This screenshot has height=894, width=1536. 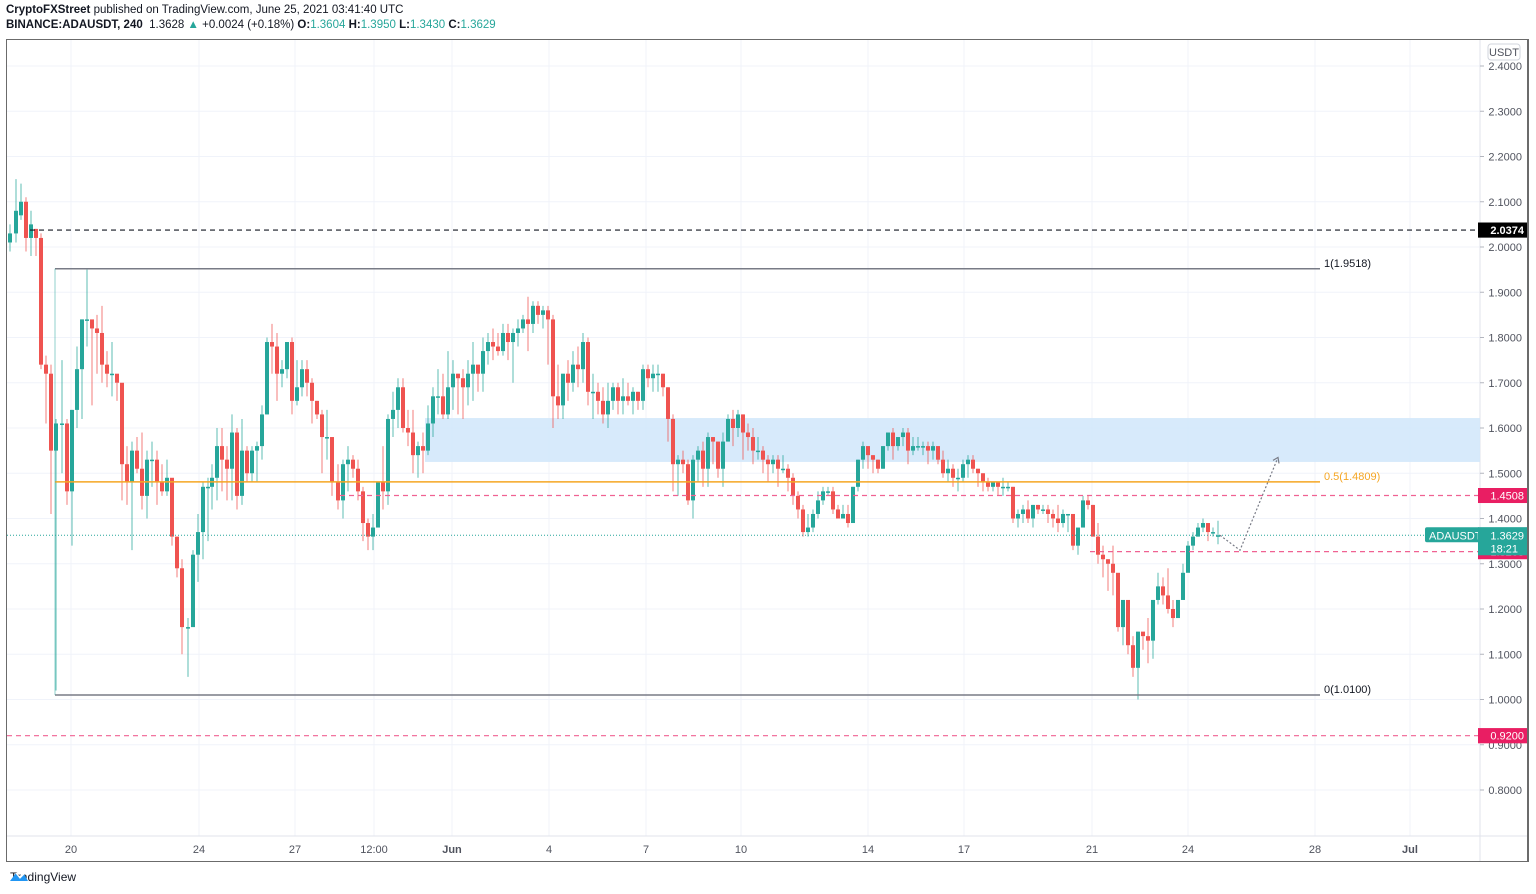 I want to click on y-tick-label: 2.4000, so click(x=1505, y=67).